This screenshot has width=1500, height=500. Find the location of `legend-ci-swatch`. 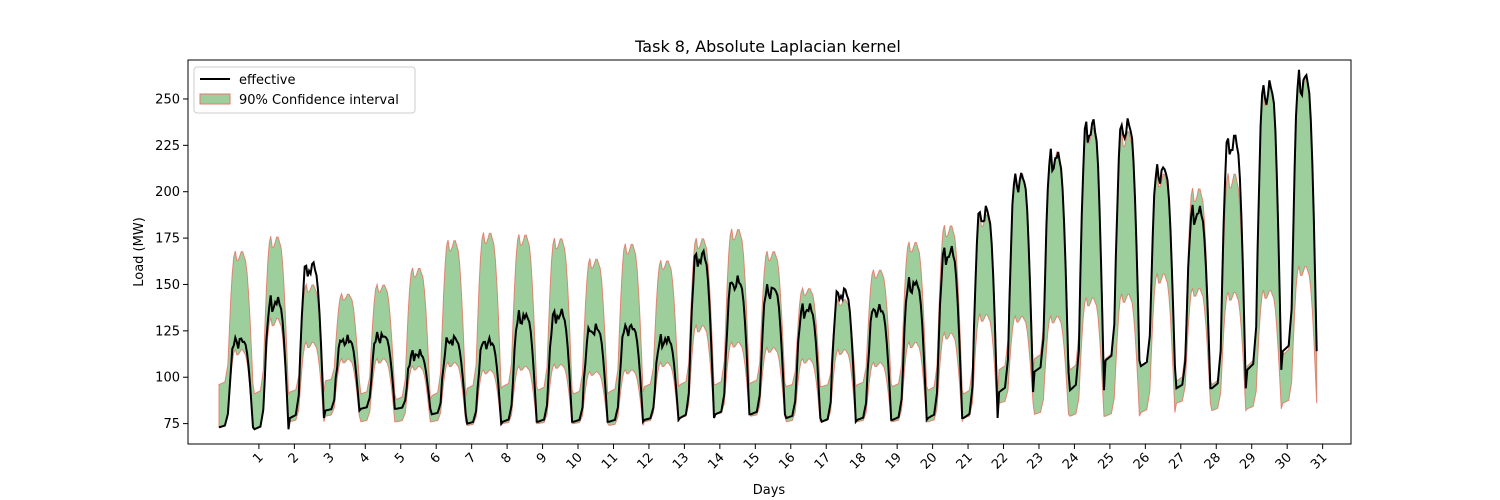

legend-ci-swatch is located at coordinates (215, 99).